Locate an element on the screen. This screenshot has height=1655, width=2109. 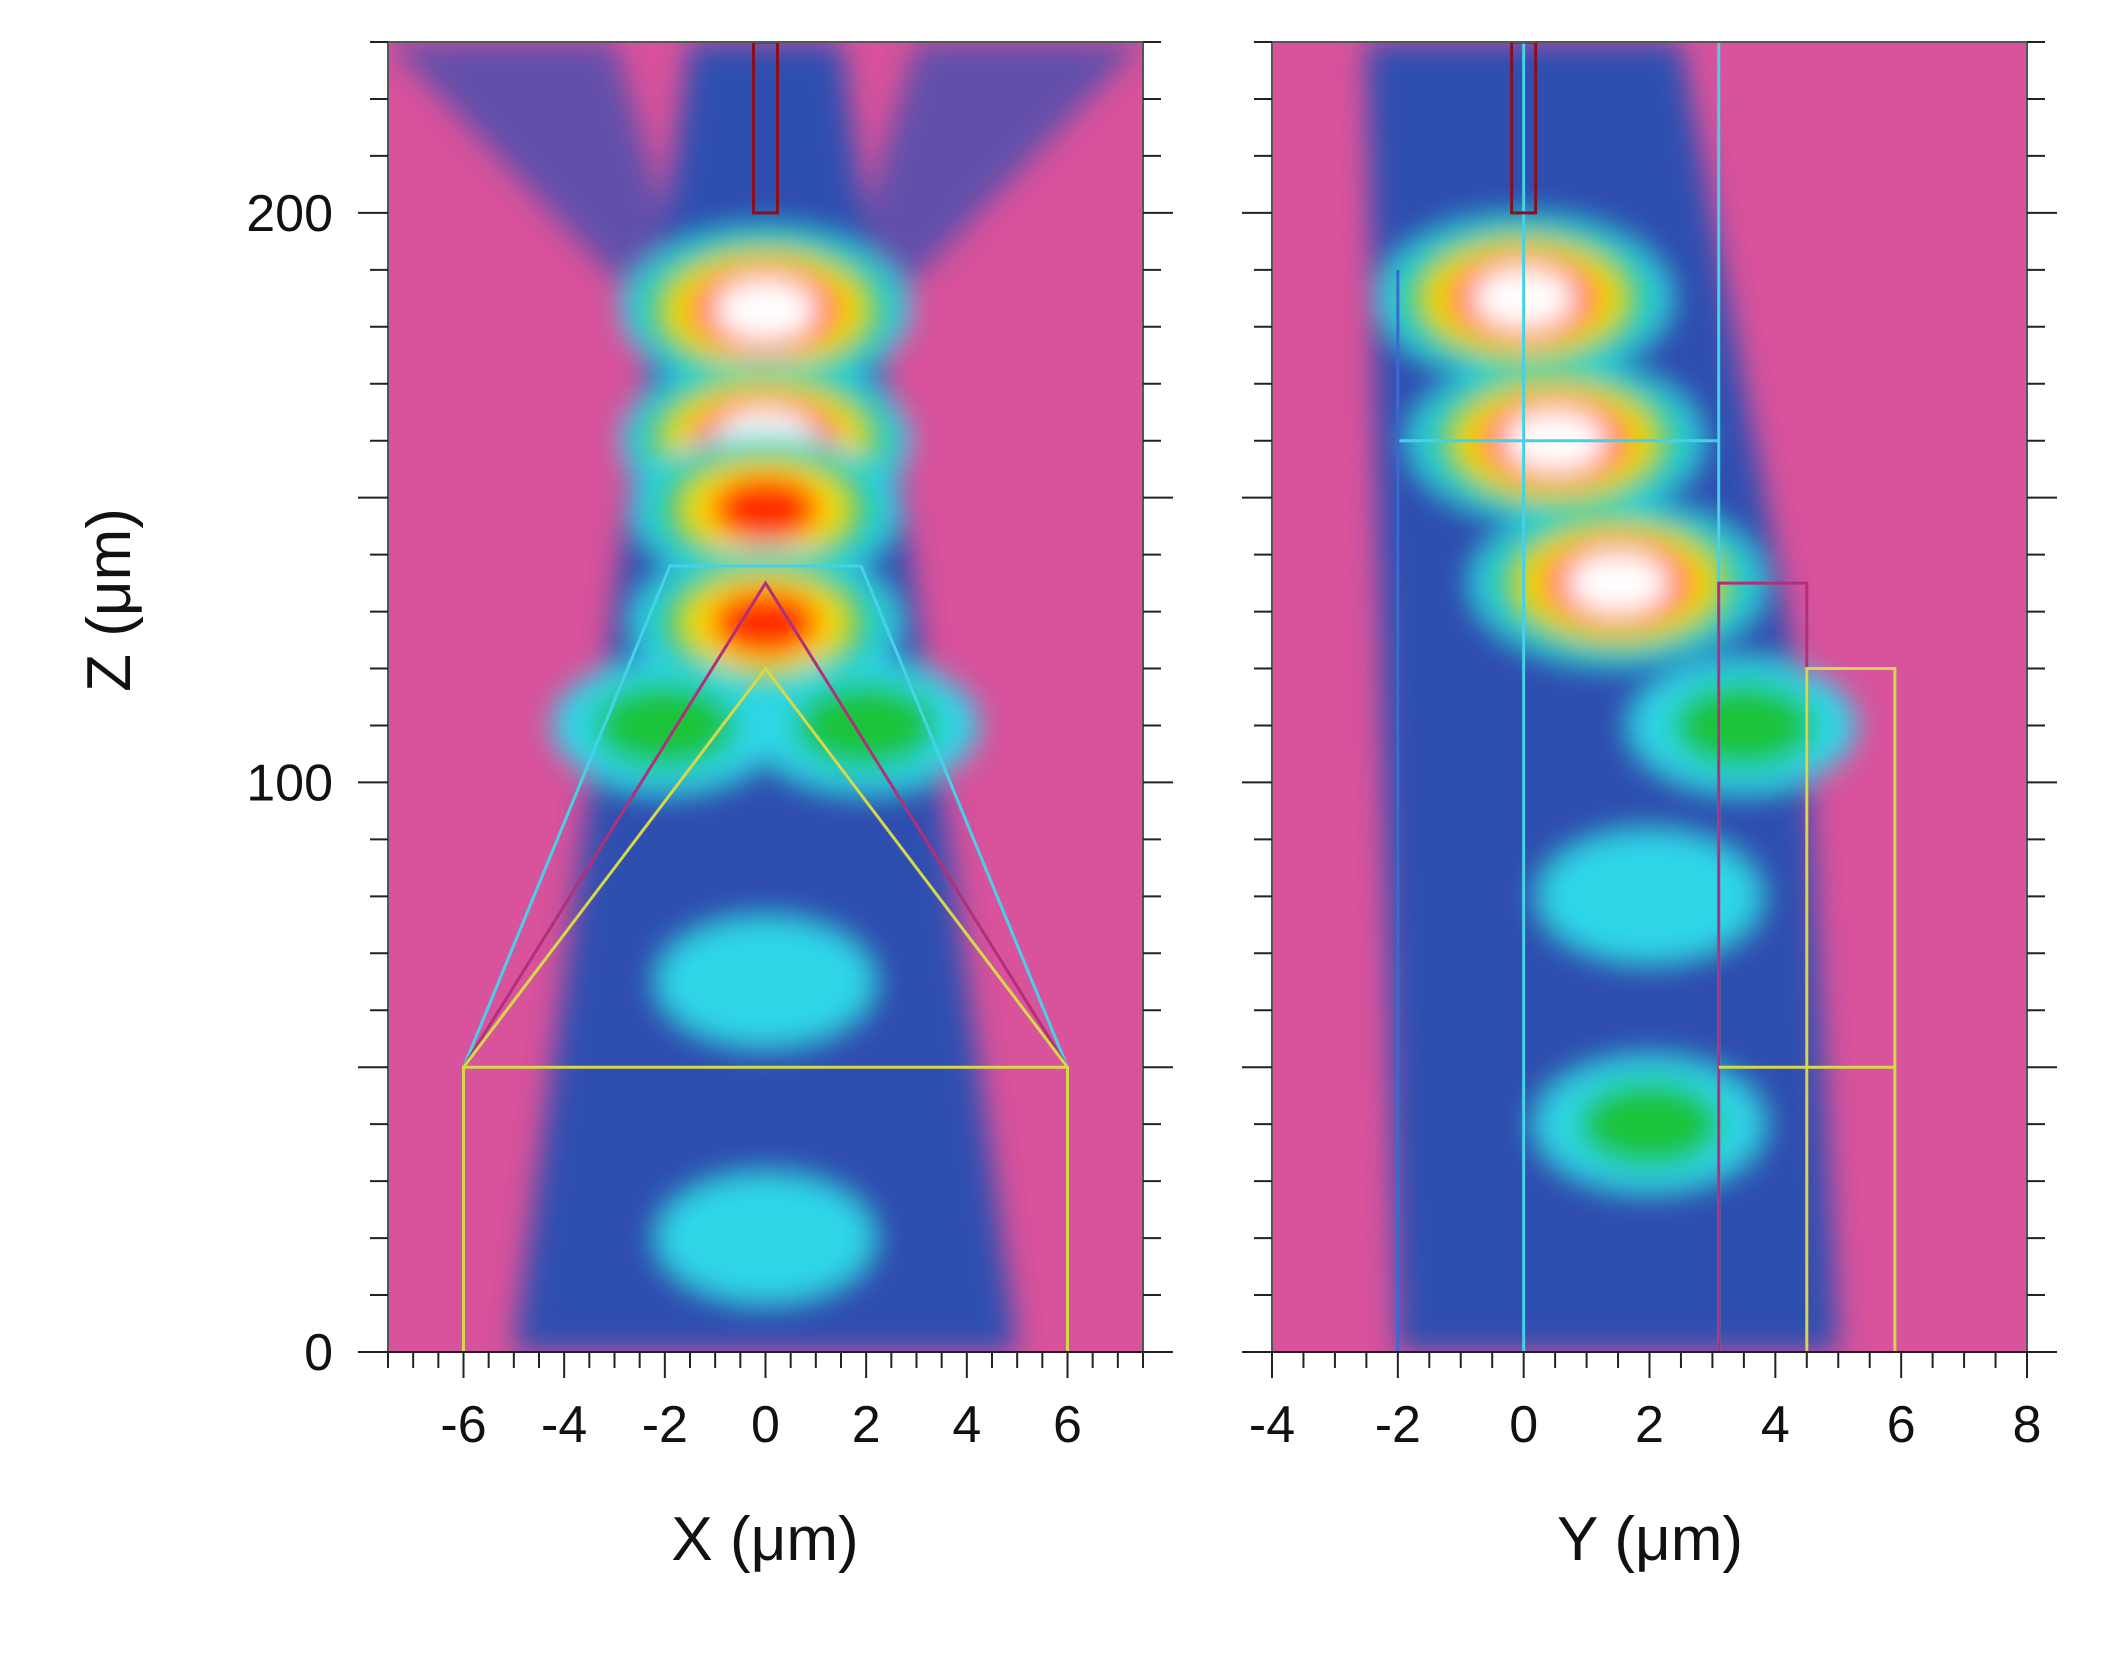
left-x-tick-label: 2 is located at coordinates (866, 1425).